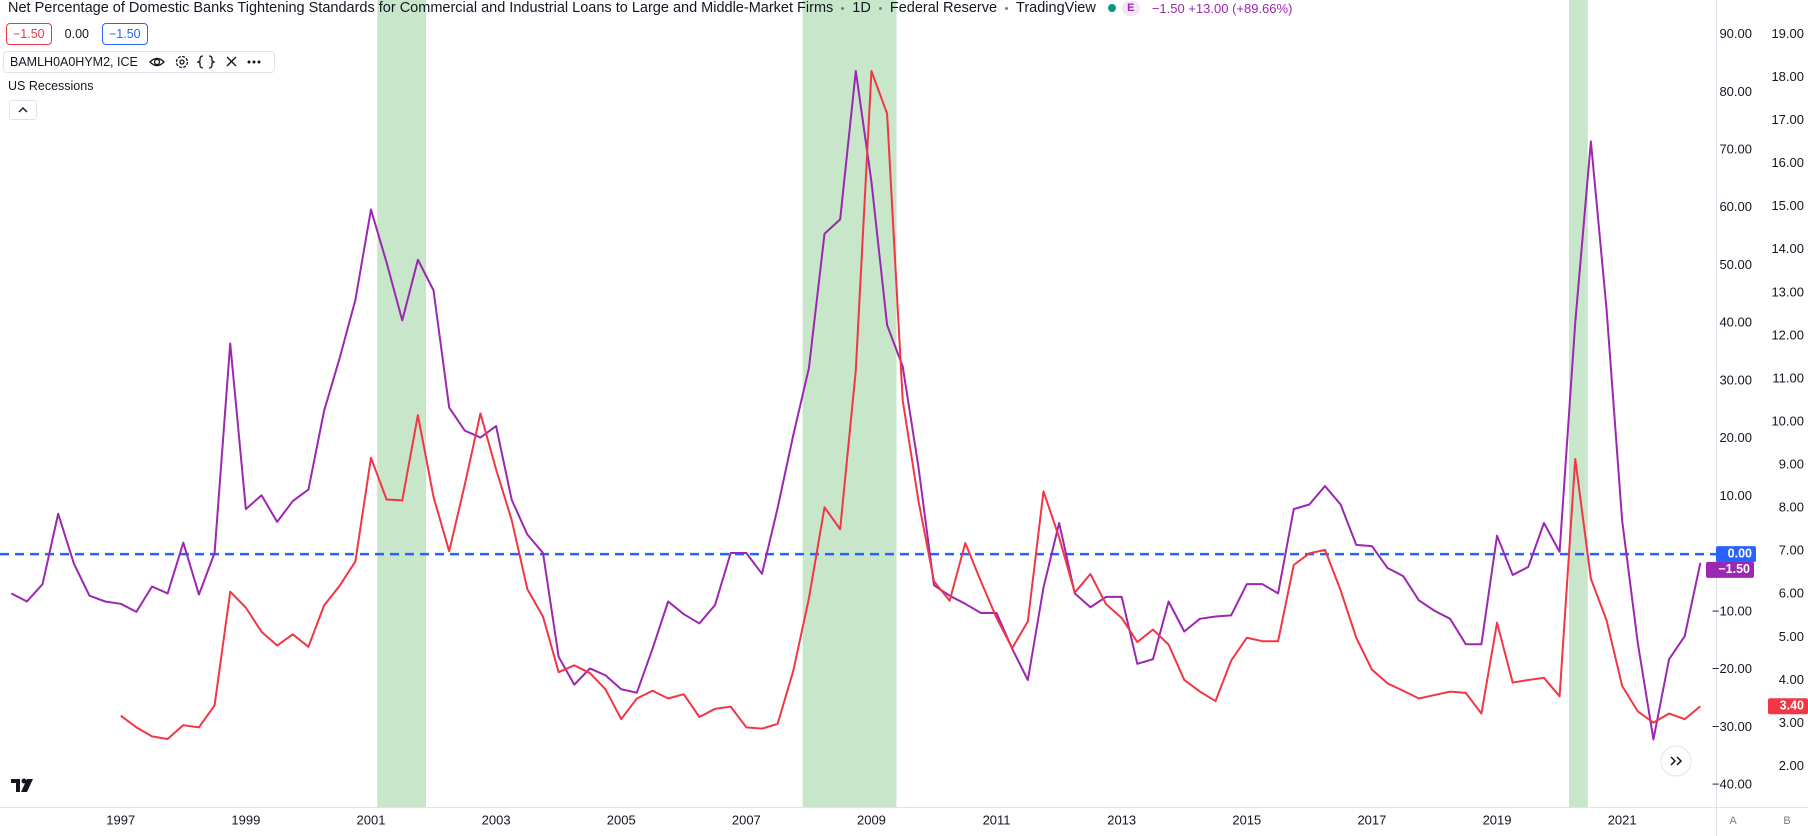 The width and height of the screenshot is (1808, 836). I want to click on status-values: −1.50 0.00 −1.50, so click(77, 34).